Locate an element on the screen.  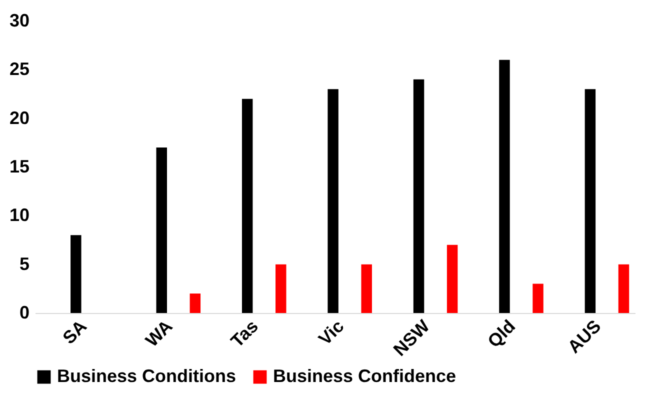
y-tick-label: 15 is located at coordinates (19, 166).